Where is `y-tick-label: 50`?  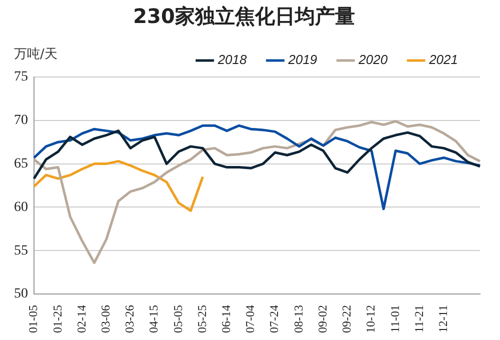
y-tick-label: 50 is located at coordinates (21, 294).